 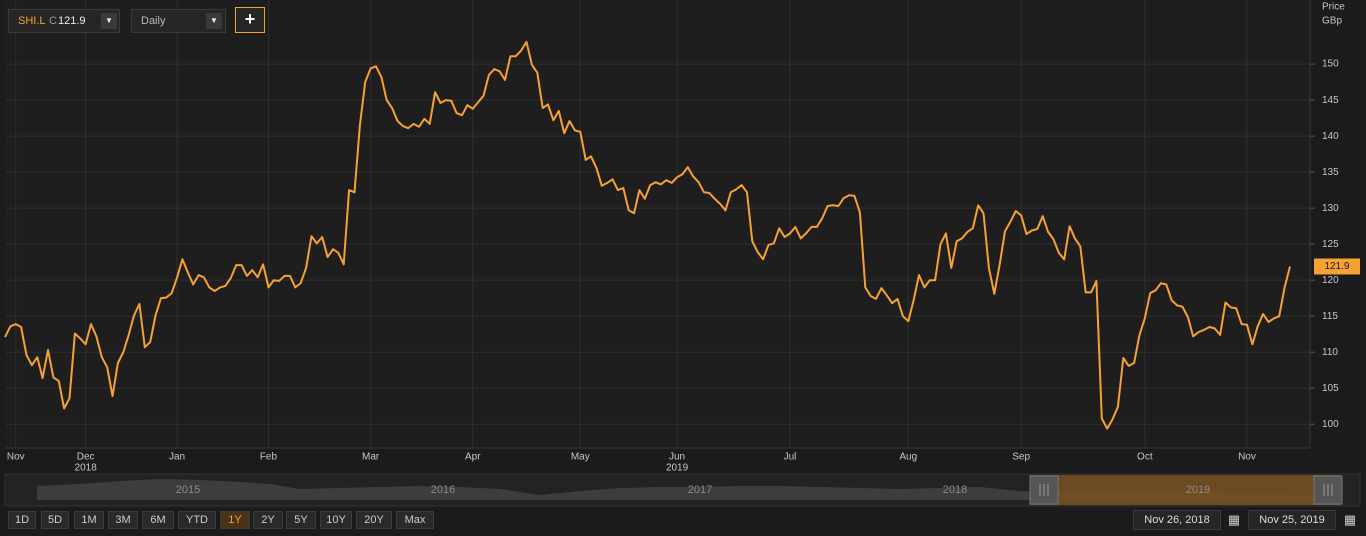 I want to click on x-group-label: 2019, so click(x=677, y=468).